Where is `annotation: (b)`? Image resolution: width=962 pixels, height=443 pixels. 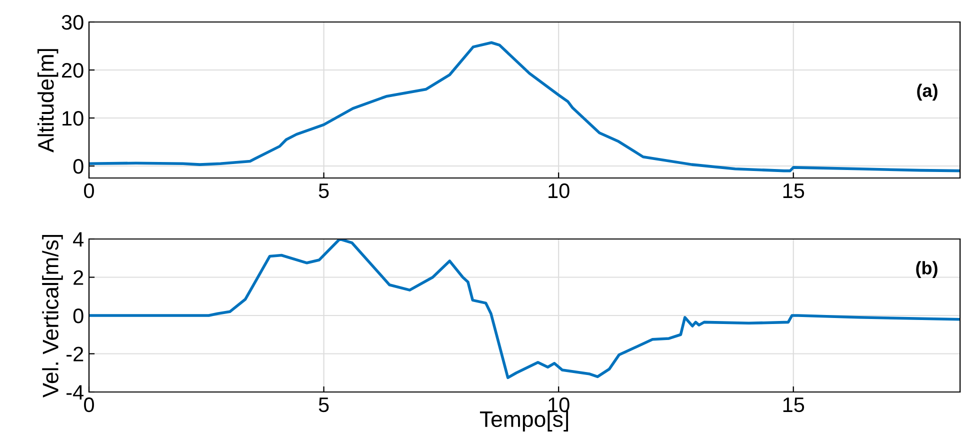 annotation: (b) is located at coordinates (927, 269).